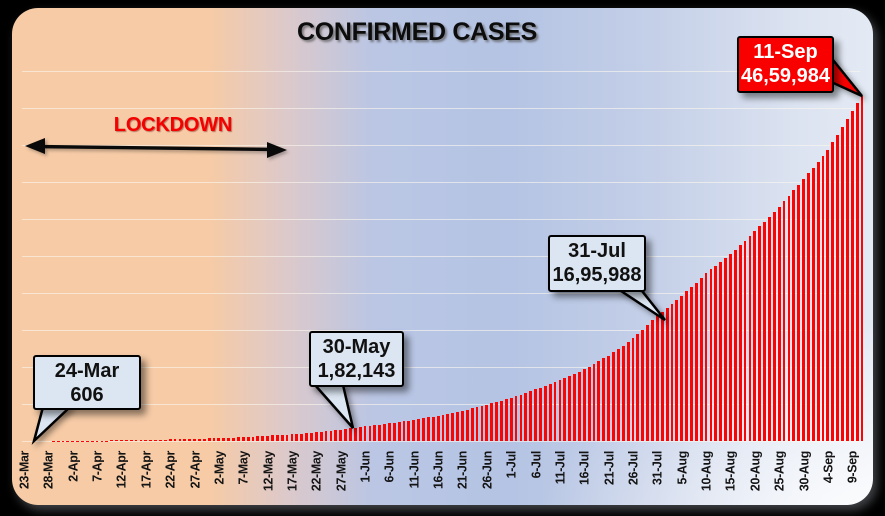 The height and width of the screenshot is (516, 885). Describe the element at coordinates (536, 464) in the screenshot. I see `x-axis-label: 6-Jul` at that location.